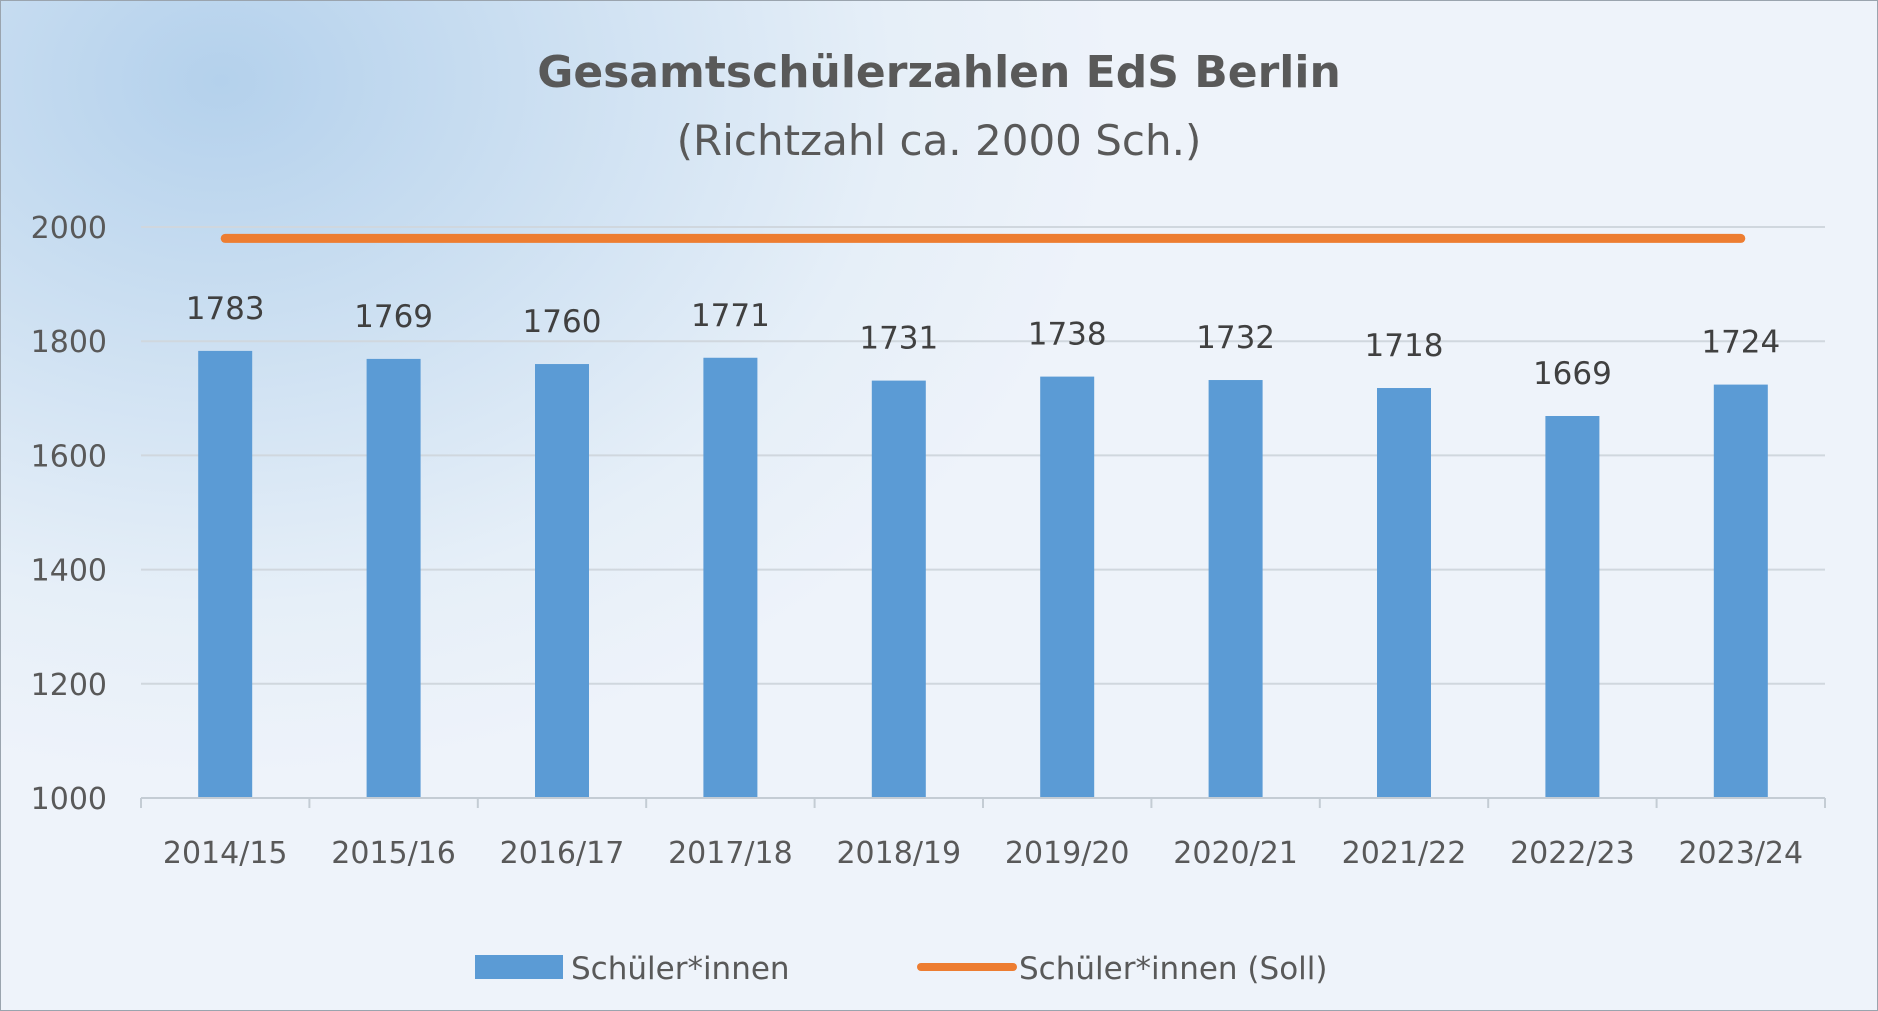 The image size is (1878, 1011). I want to click on data-label: 1669, so click(1572, 374).